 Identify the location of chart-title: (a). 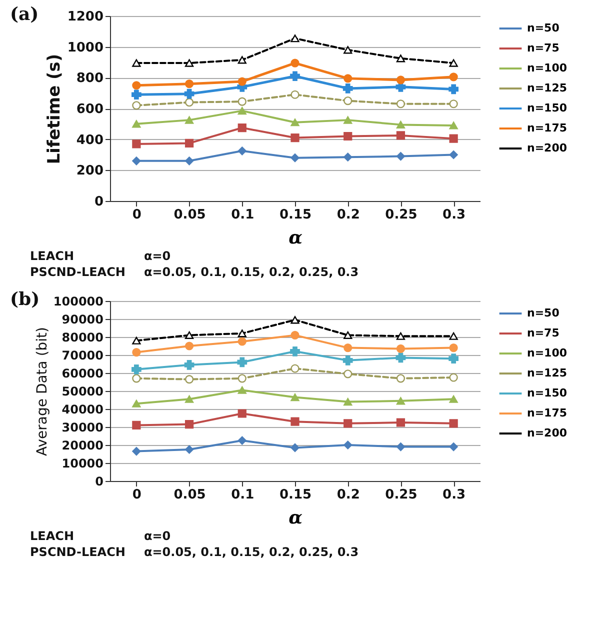
(24, 14).